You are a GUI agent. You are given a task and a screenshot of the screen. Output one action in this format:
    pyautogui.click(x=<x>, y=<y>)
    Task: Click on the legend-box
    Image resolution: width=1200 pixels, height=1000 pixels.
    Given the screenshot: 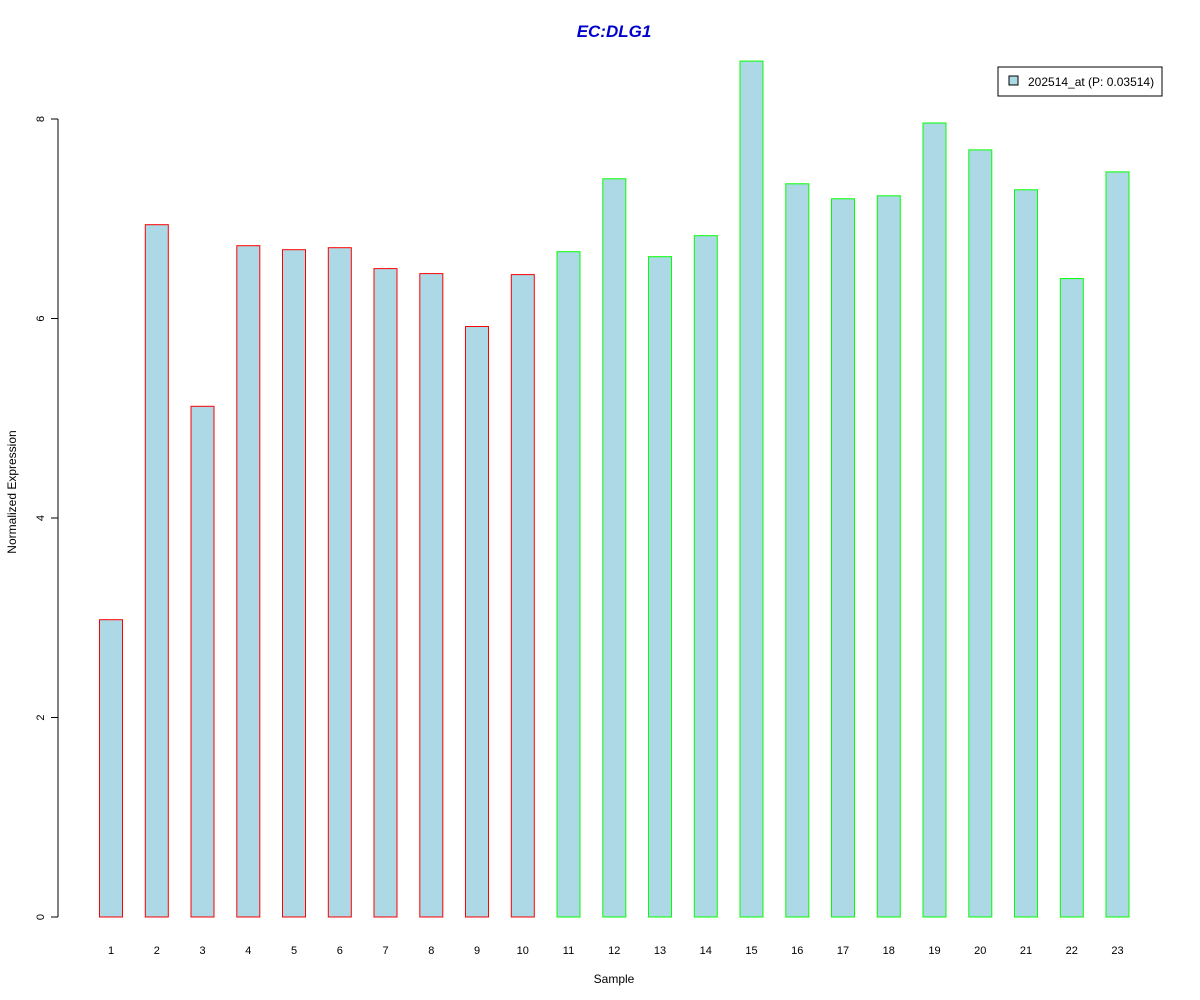 What is the action you would take?
    pyautogui.click(x=1080, y=81)
    